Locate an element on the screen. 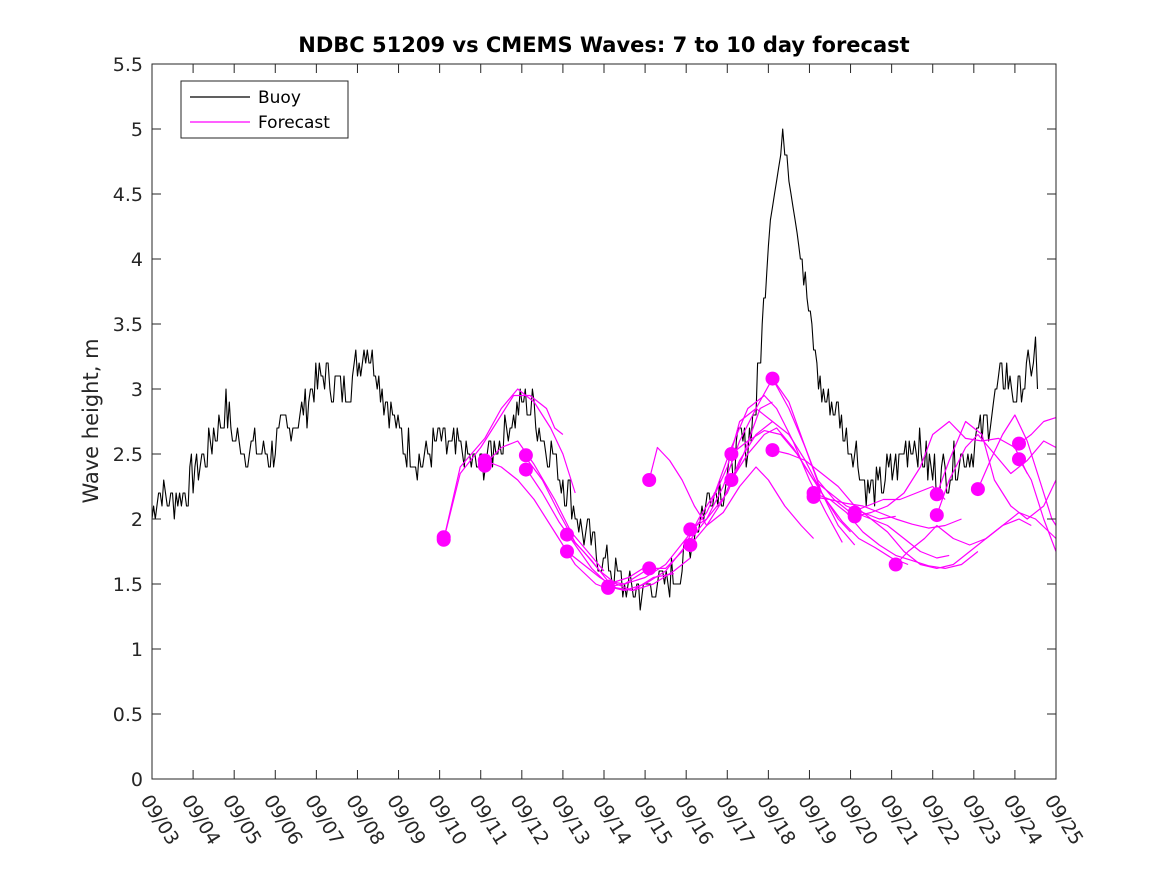 The height and width of the screenshot is (875, 1167). legend-buoy-label: Buoy is located at coordinates (279, 98).